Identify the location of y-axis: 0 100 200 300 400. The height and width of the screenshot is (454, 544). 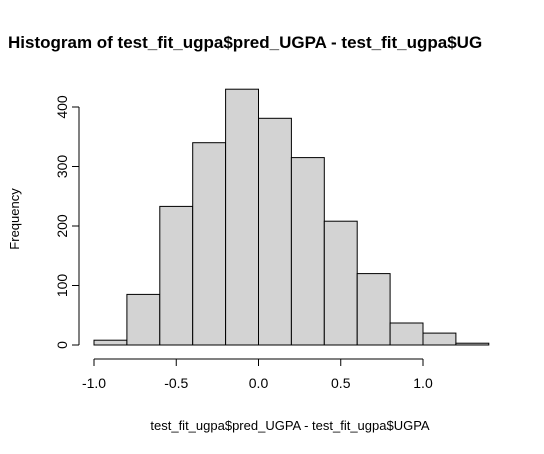
(67, 222).